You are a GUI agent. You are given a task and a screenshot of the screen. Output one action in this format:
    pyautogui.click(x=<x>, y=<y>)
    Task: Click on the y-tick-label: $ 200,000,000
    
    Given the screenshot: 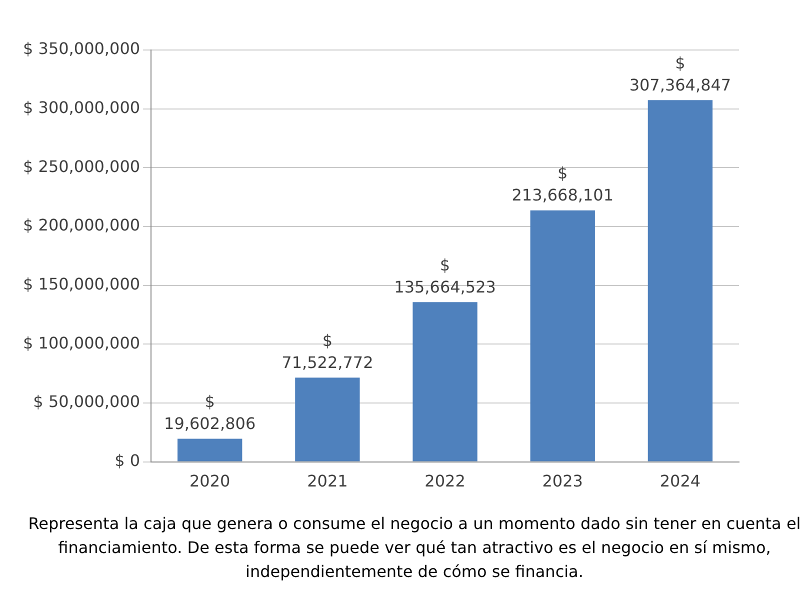 What is the action you would take?
    pyautogui.click(x=81, y=225)
    